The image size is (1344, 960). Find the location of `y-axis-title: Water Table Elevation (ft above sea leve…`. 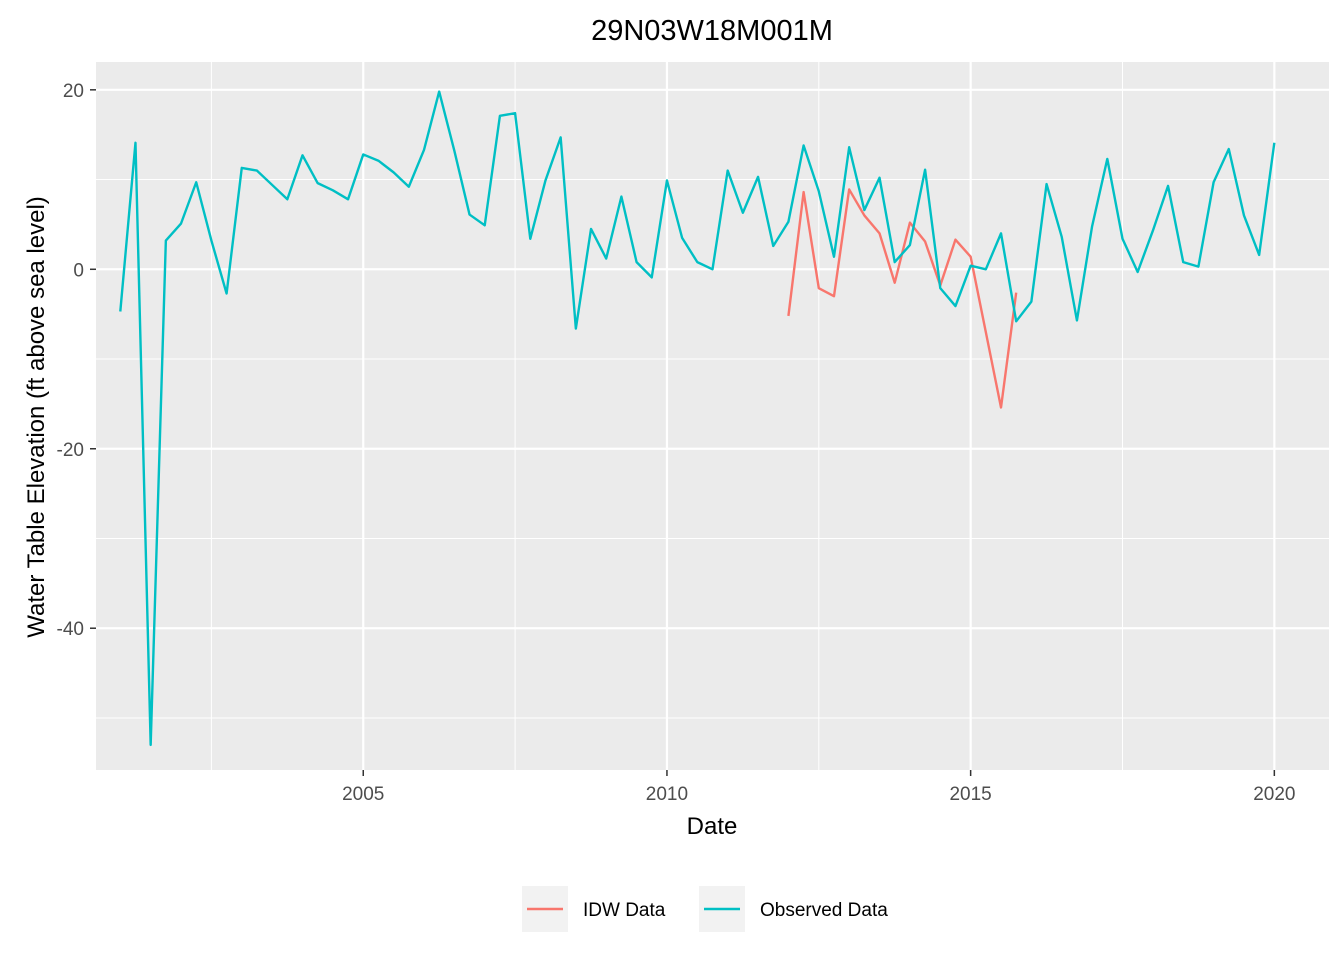

y-axis-title: Water Table Elevation (ft above sea leve… is located at coordinates (36, 417).